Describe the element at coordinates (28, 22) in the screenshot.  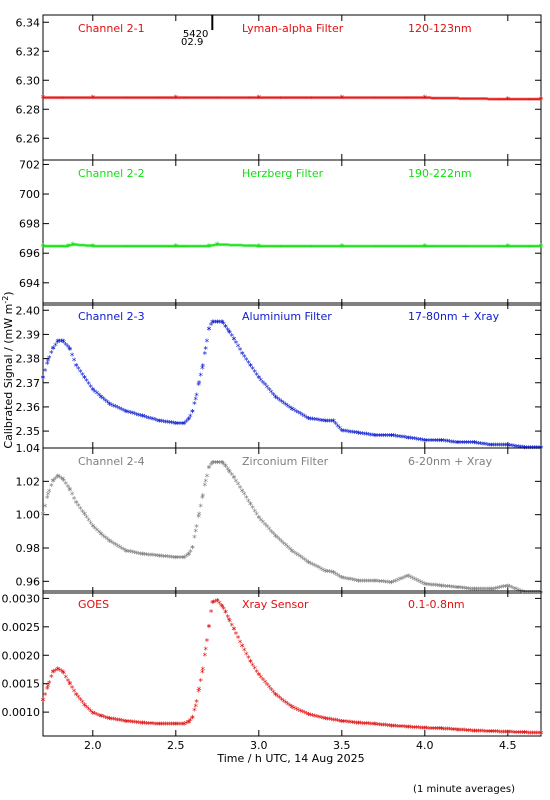
I see `y-tick-label: 6.34` at that location.